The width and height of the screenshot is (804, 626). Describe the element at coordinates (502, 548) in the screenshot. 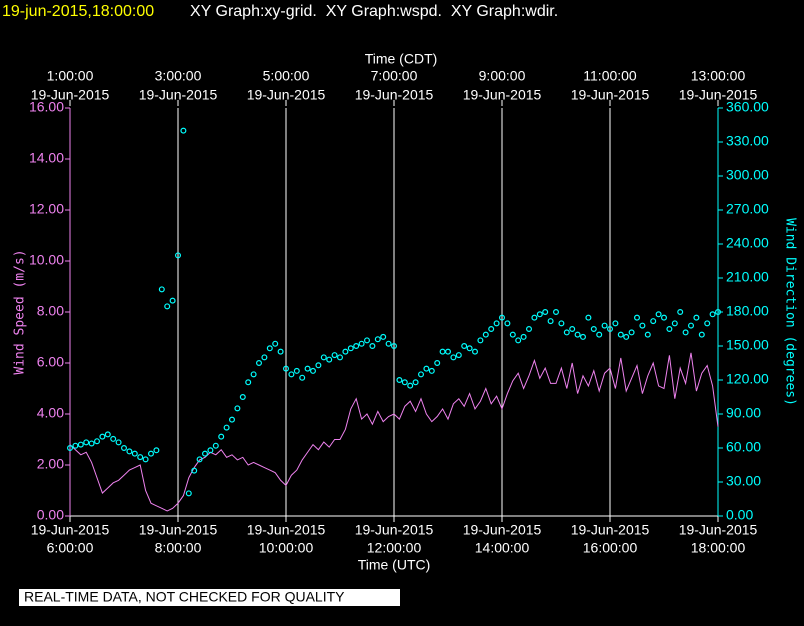

I see `x-tick-label: 14:00:00` at that location.